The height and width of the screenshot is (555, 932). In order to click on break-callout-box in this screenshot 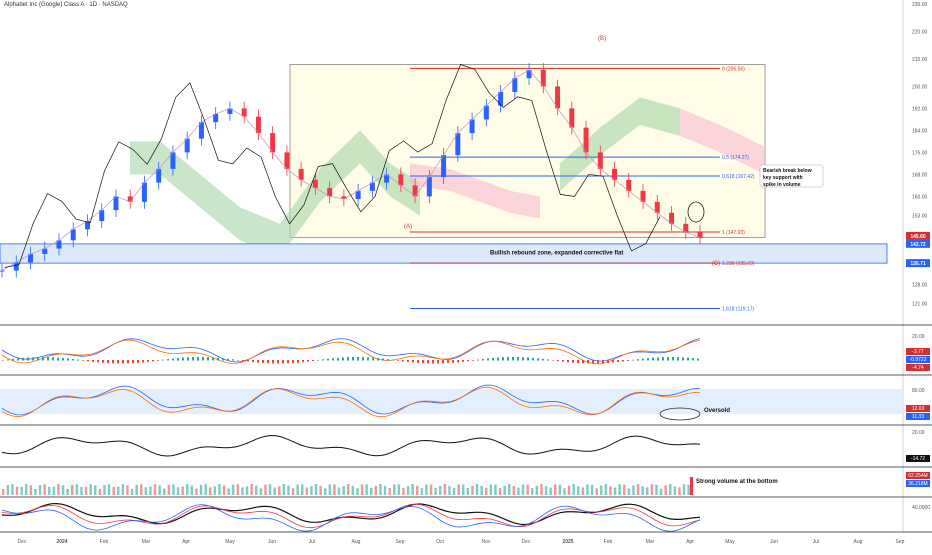, I will do `click(791, 176)`.